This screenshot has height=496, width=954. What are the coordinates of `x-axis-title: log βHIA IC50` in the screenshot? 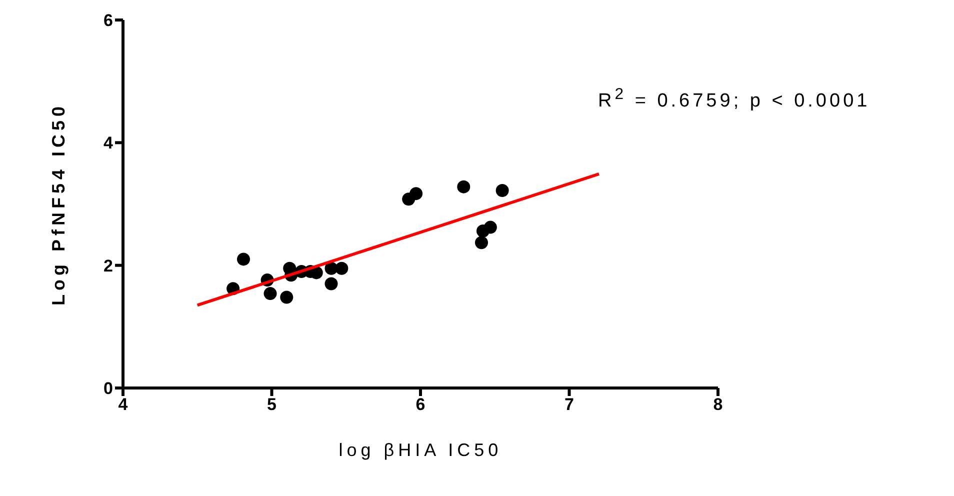 It's located at (420, 450).